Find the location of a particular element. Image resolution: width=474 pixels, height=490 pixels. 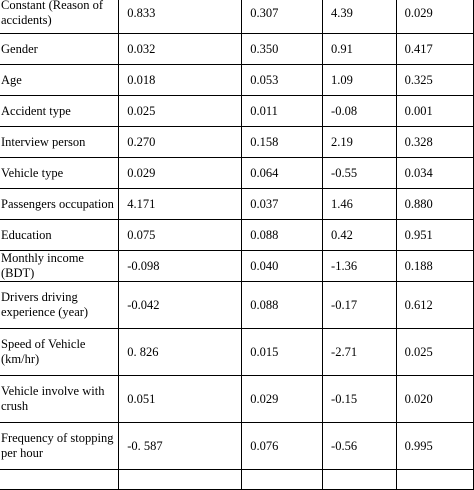

coefficient-cell is located at coordinates (180, 479).